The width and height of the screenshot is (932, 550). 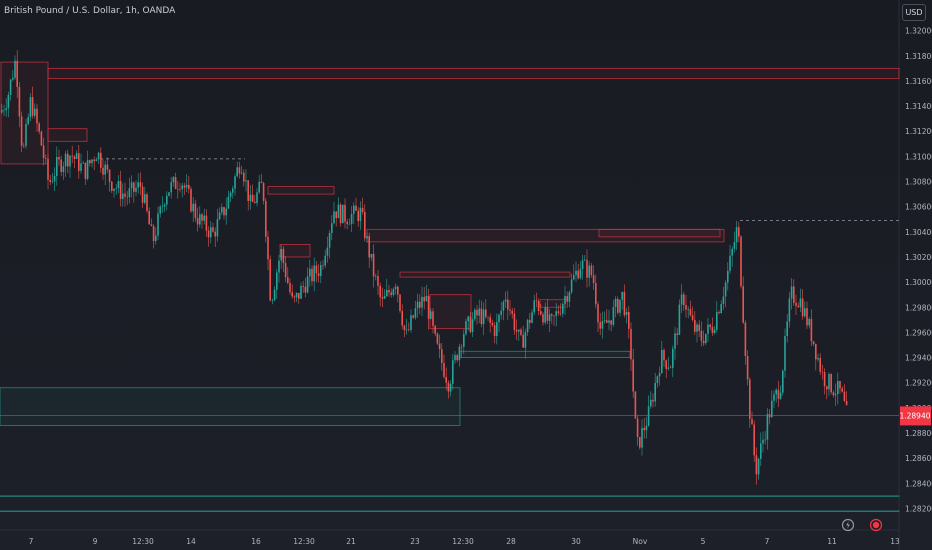 What do you see at coordinates (876, 525) in the screenshot?
I see `record-icon` at bounding box center [876, 525].